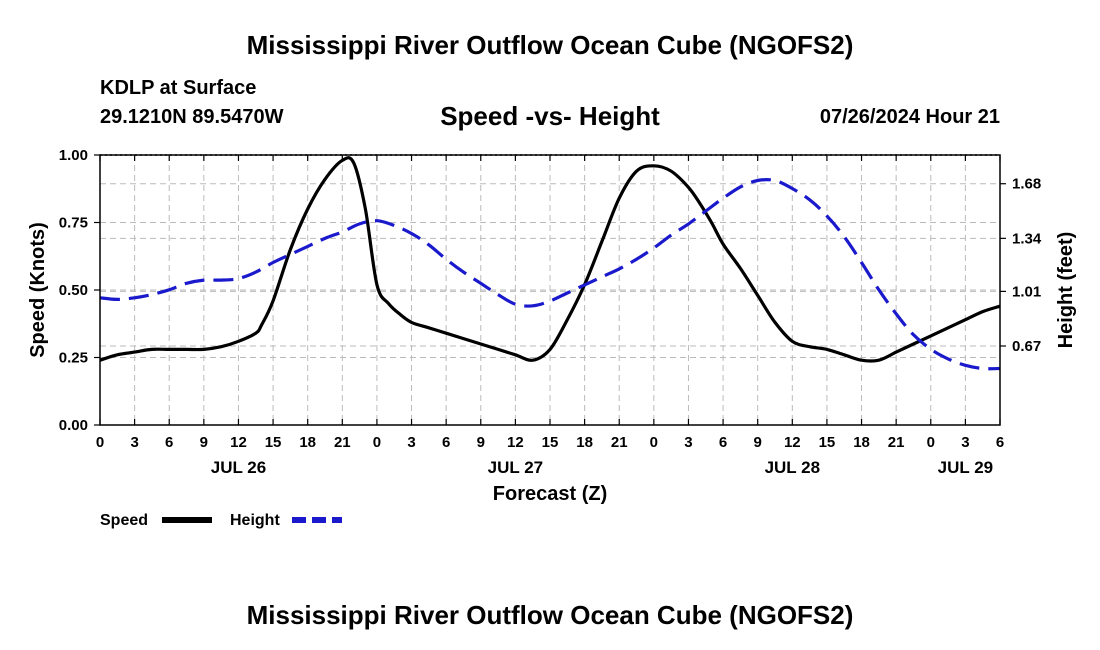 The height and width of the screenshot is (650, 1100). Describe the element at coordinates (1026, 291) in the screenshot. I see `y-tick-label-right: 1.01` at that location.